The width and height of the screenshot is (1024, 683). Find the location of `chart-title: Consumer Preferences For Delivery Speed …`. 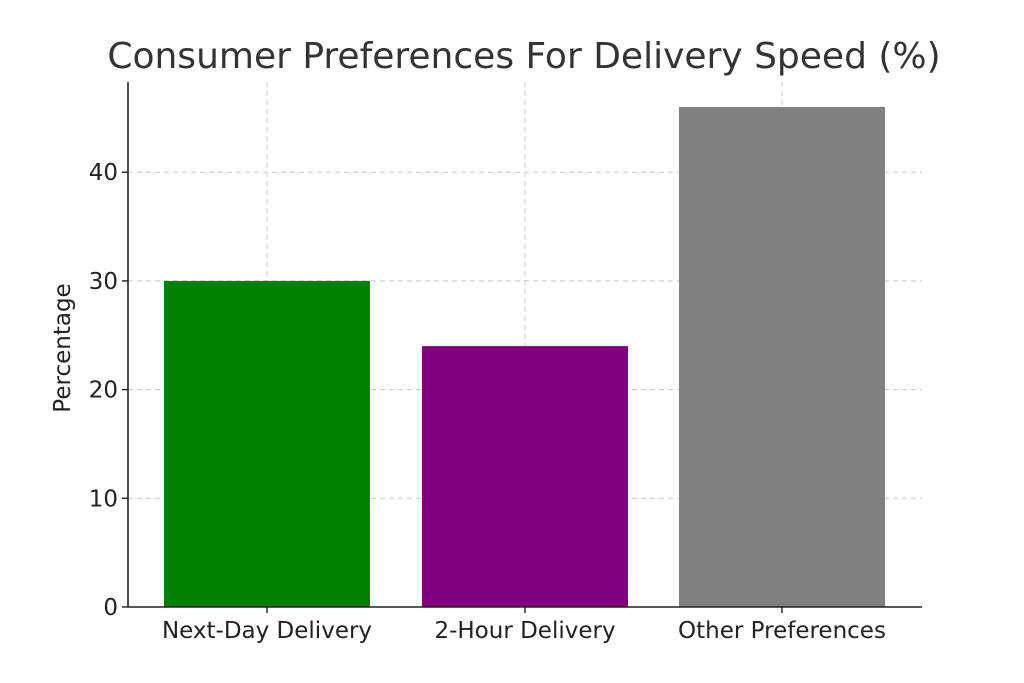

chart-title: Consumer Preferences For Delivery Speed … is located at coordinates (523, 56).